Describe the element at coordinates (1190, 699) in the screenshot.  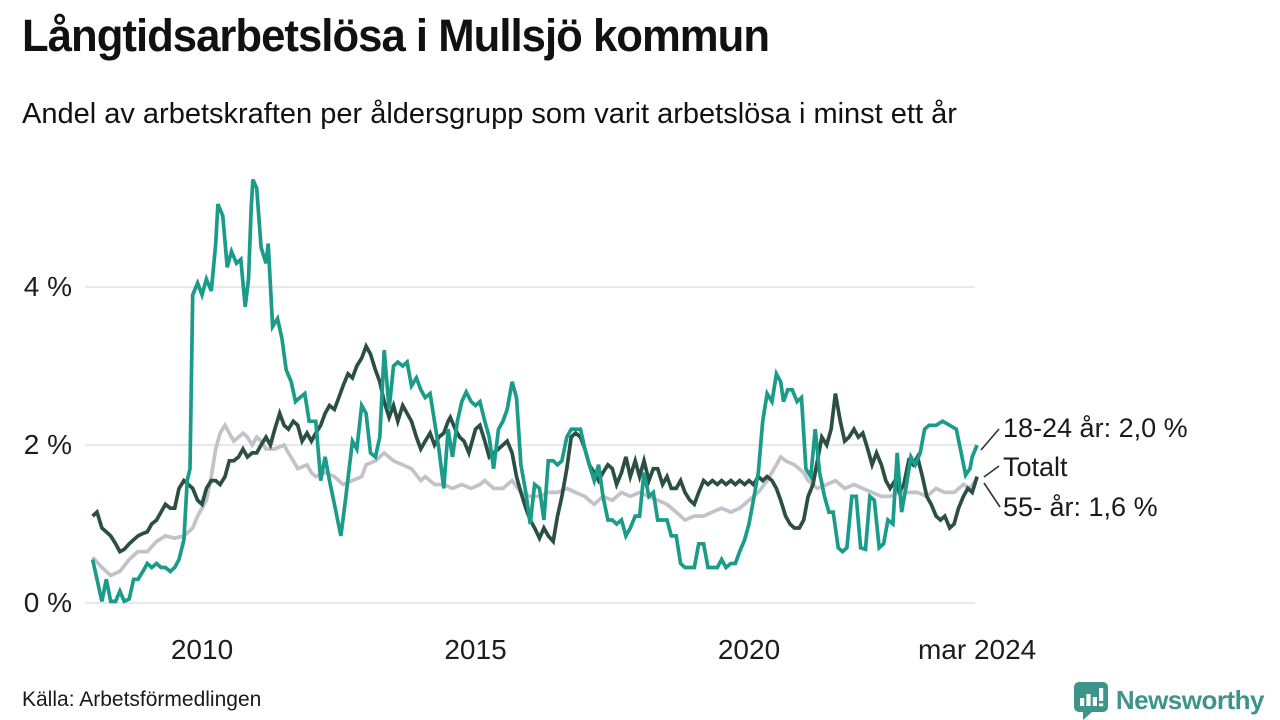
I see `newsworthy-logo-text: Newsworthy` at that location.